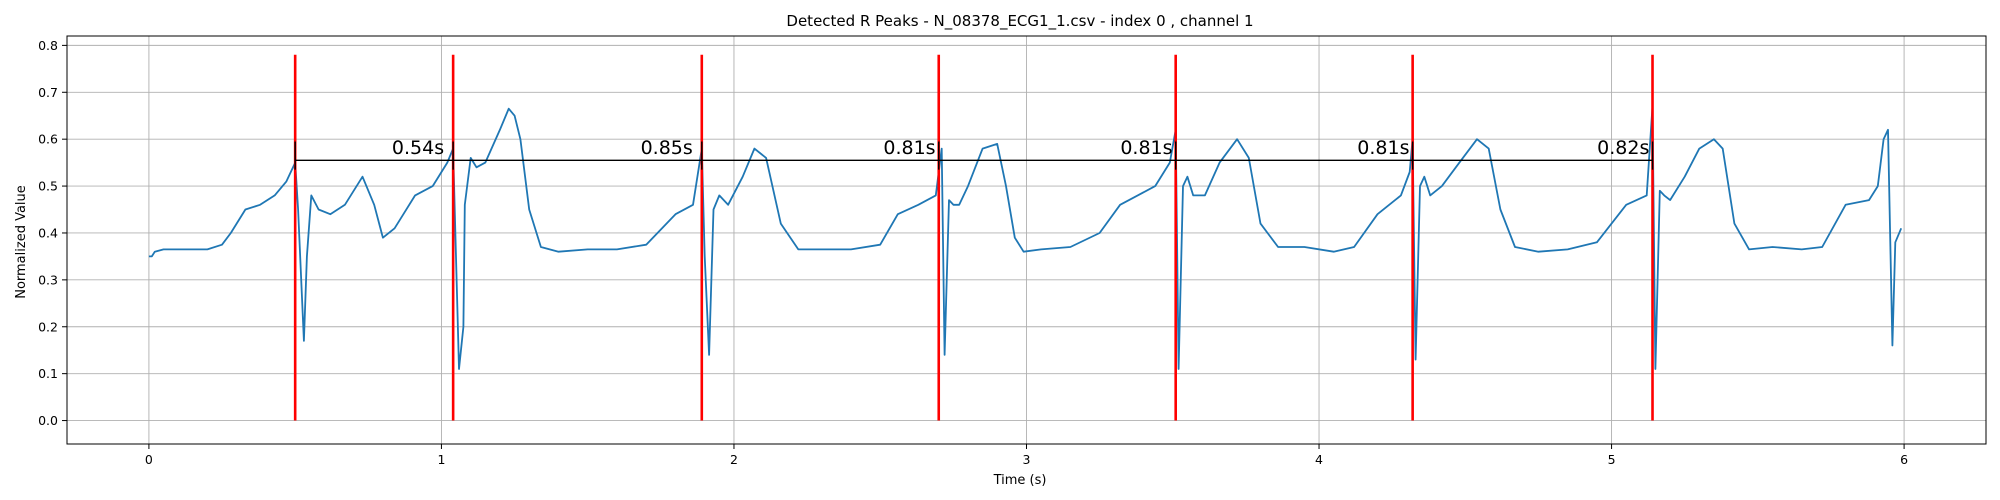 The image size is (2000, 500). I want to click on rr-interval-label: 0.54s, so click(418, 148).